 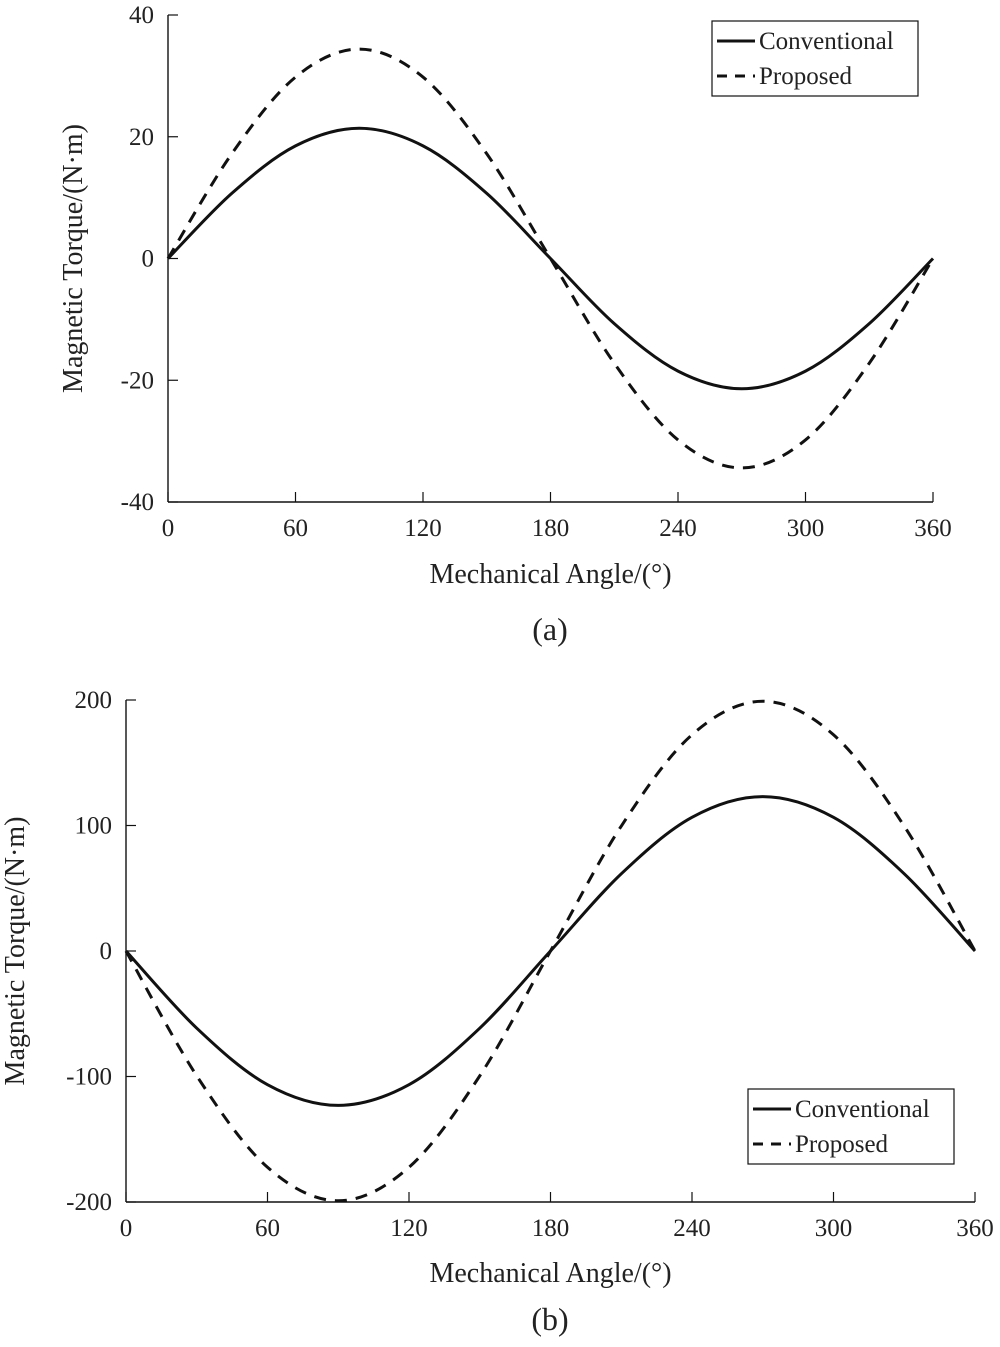 What do you see at coordinates (550, 629) in the screenshot?
I see `figure-caption: (a)` at bounding box center [550, 629].